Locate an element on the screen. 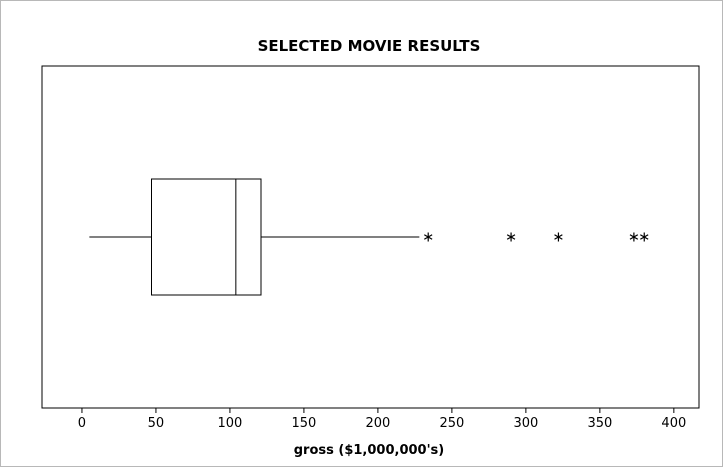  x-tick-label-300: 300 is located at coordinates (525, 423).